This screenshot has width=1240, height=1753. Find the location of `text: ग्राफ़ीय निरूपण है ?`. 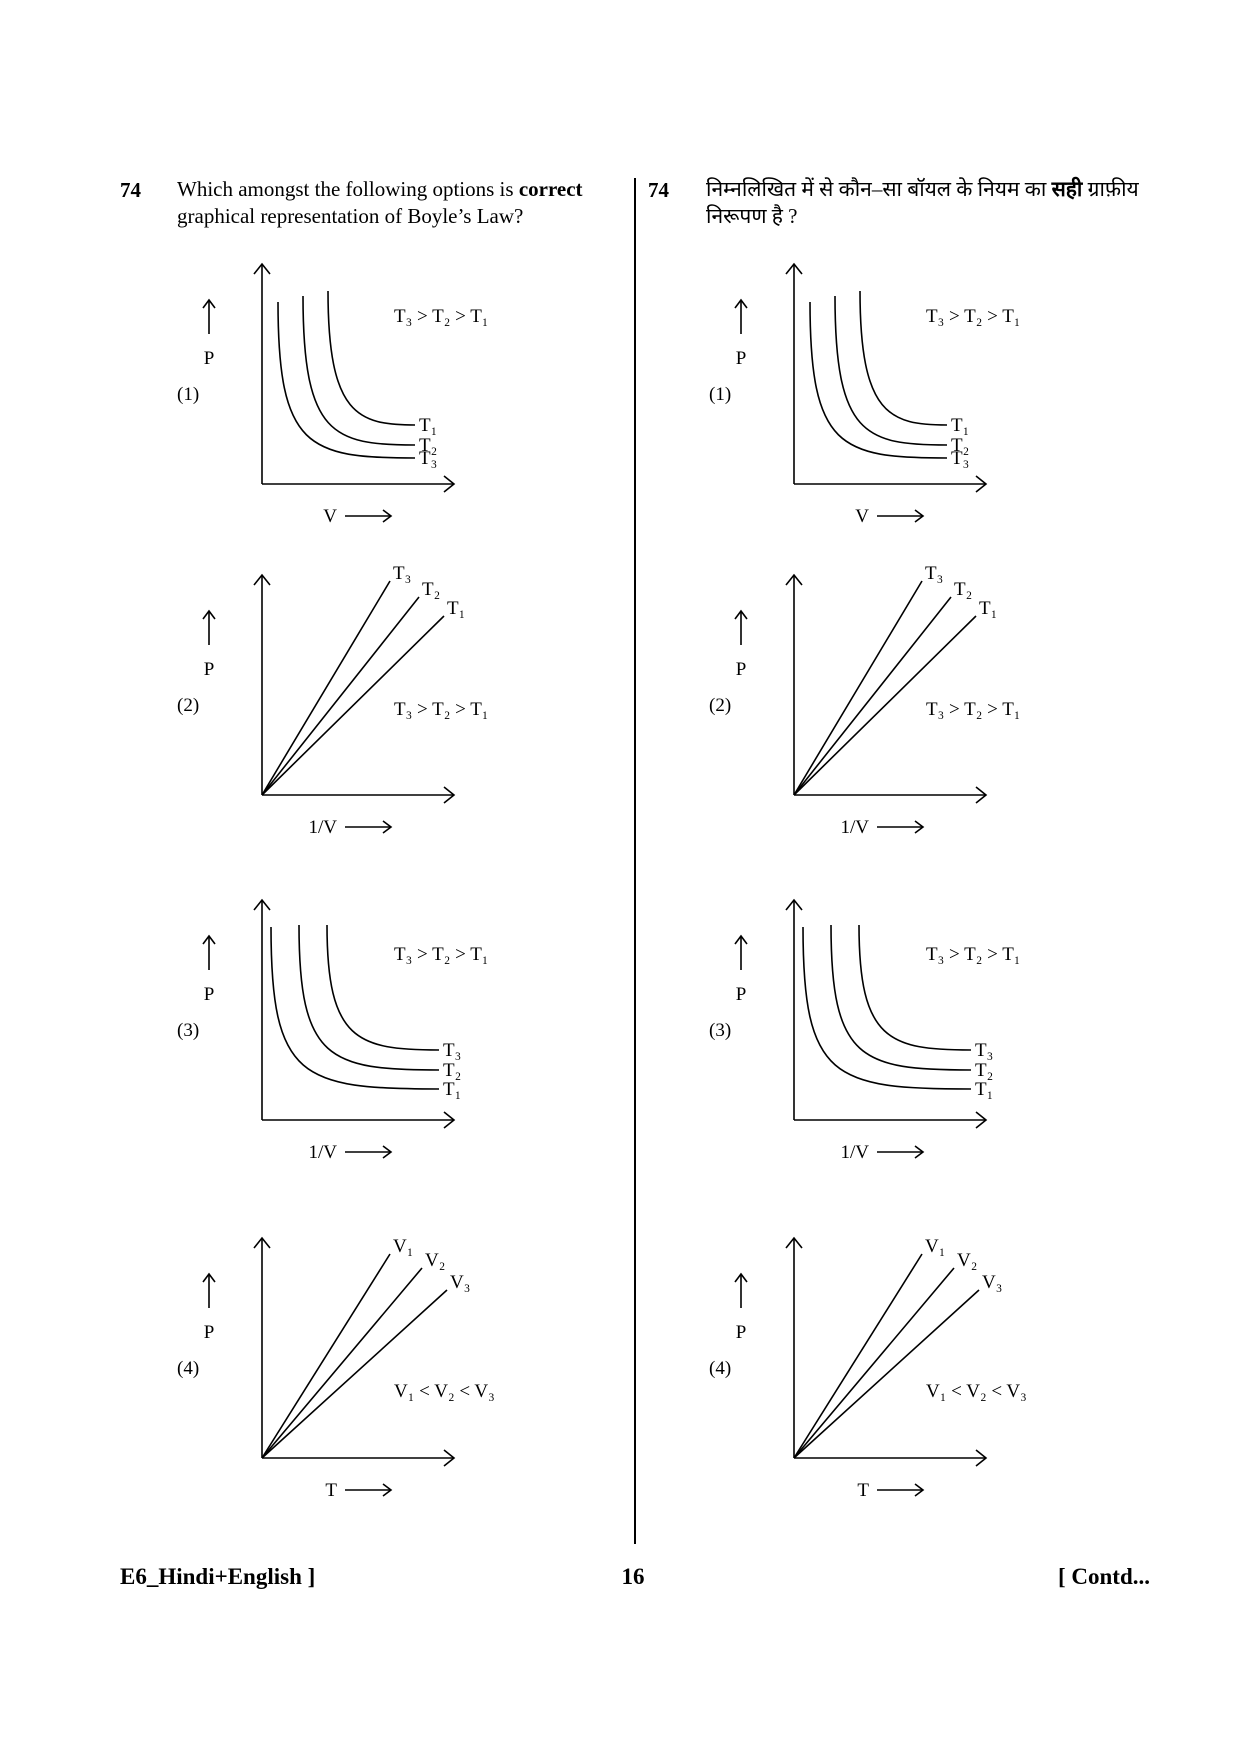

text: ग्राफ़ीय निरूपण है ? is located at coordinates (922, 202).